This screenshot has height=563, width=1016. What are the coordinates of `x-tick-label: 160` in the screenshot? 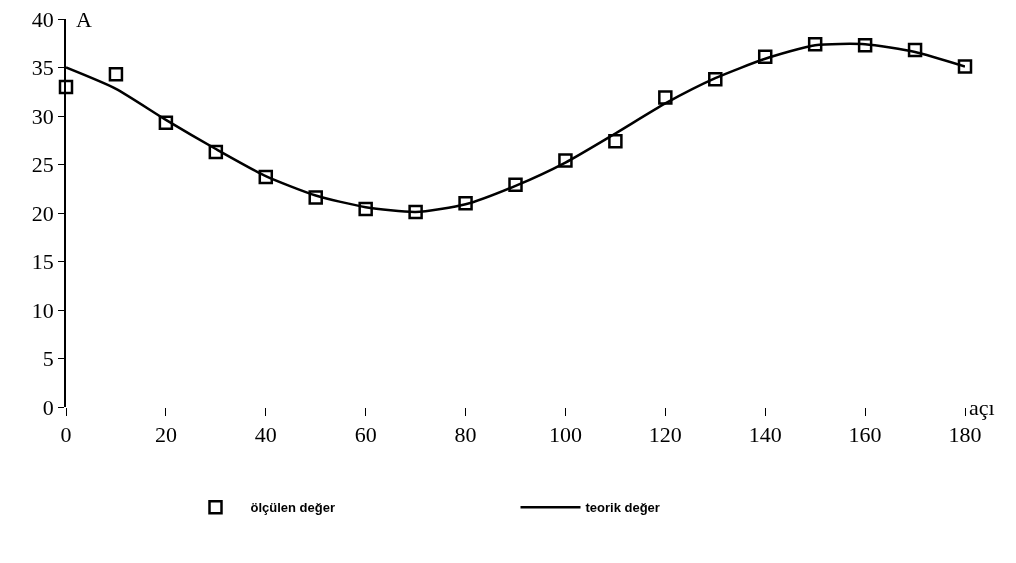 It's located at (865, 435).